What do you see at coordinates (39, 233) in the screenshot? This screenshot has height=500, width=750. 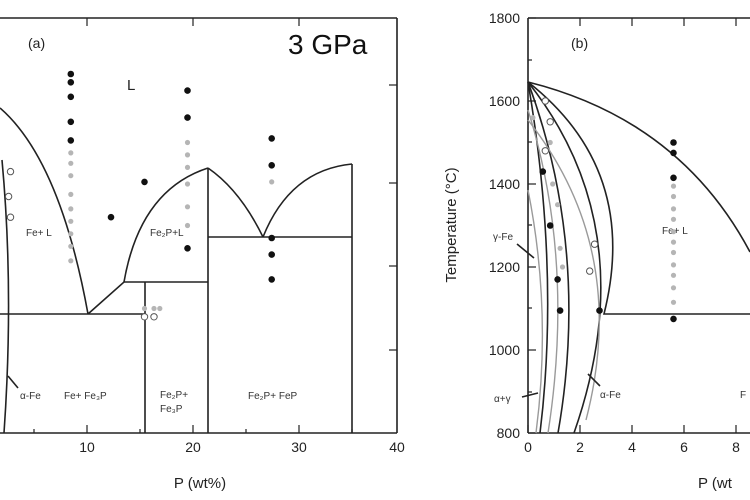 I see `fe-liquid-region-label: Fe+ L` at bounding box center [39, 233].